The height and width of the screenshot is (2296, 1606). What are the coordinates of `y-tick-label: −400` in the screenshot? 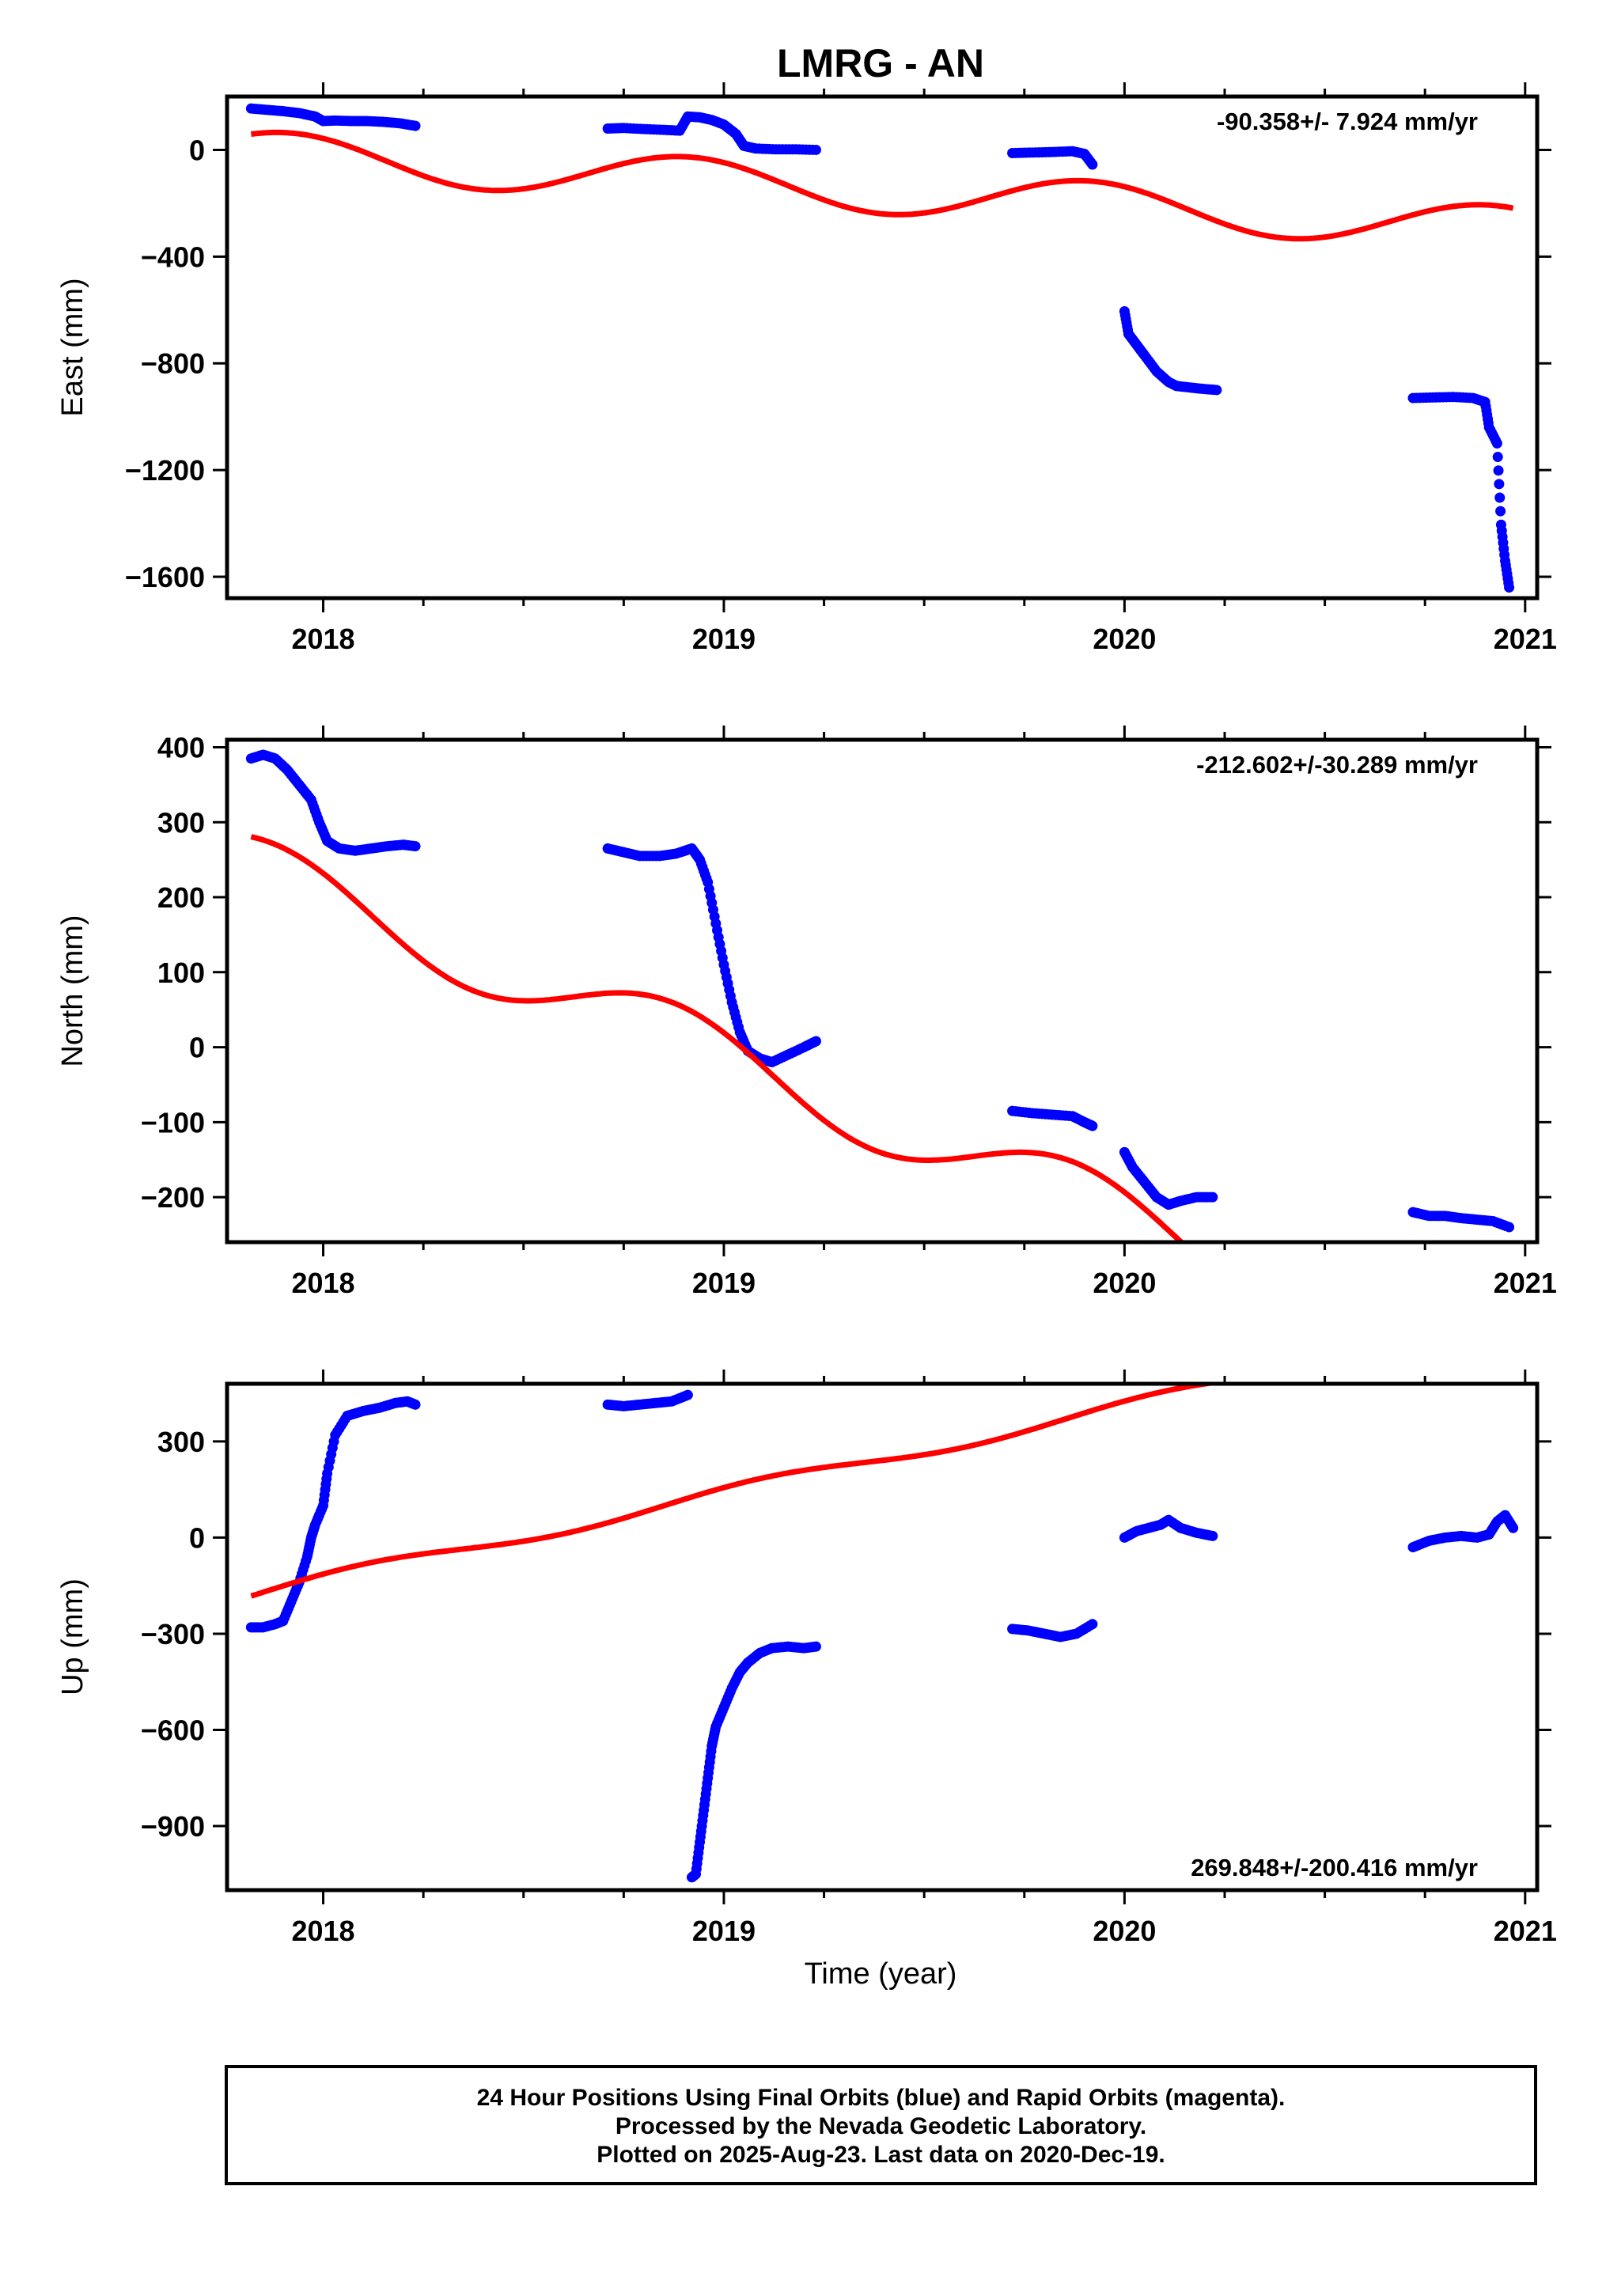 It's located at (173, 257).